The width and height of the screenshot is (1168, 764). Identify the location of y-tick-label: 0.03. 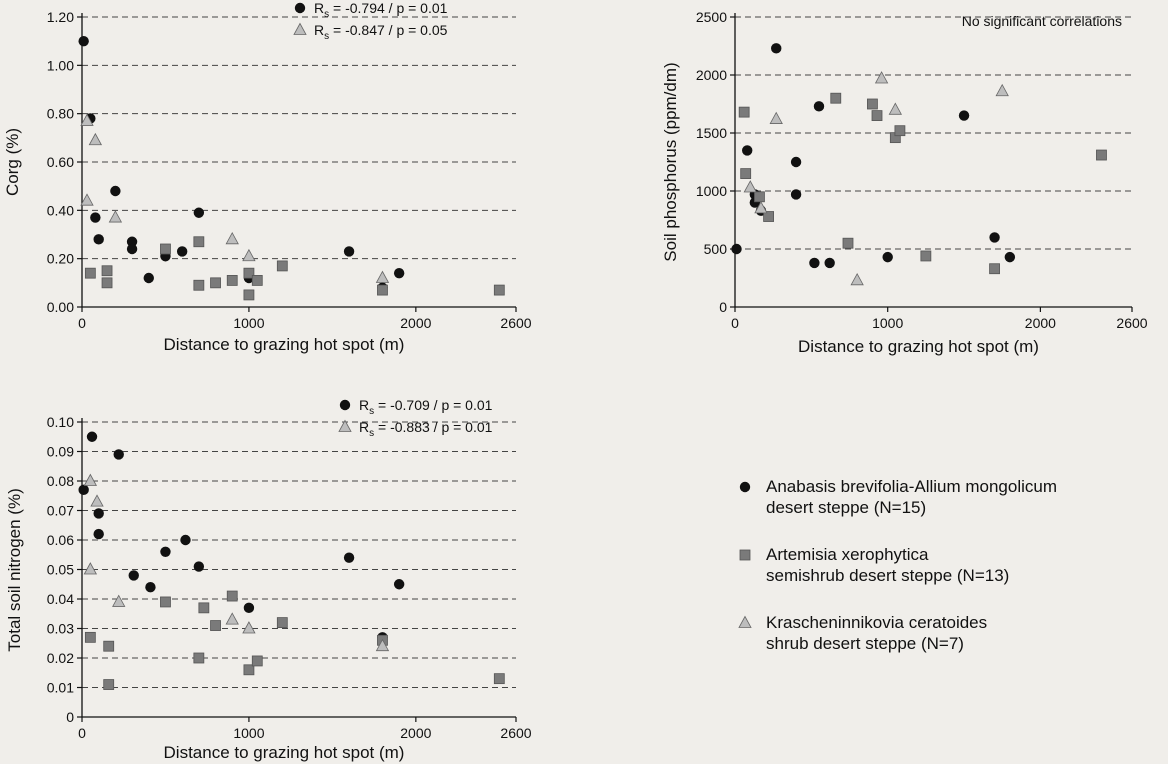
(60, 629).